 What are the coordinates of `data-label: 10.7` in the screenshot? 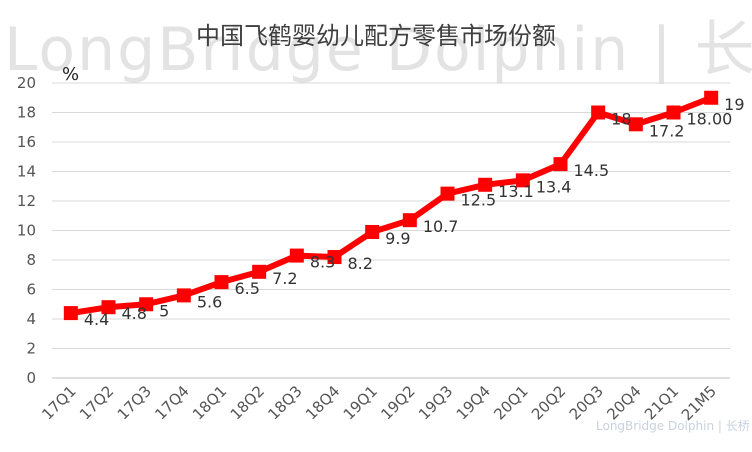 It's located at (441, 226).